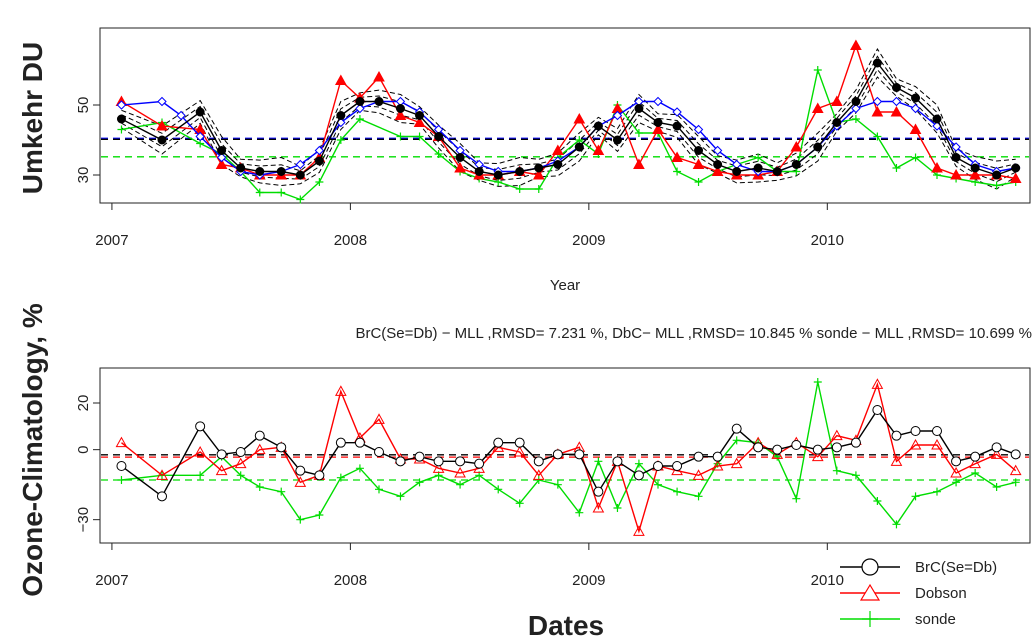  Describe the element at coordinates (83, 175) in the screenshot. I see `y-tick-label: 30` at that location.